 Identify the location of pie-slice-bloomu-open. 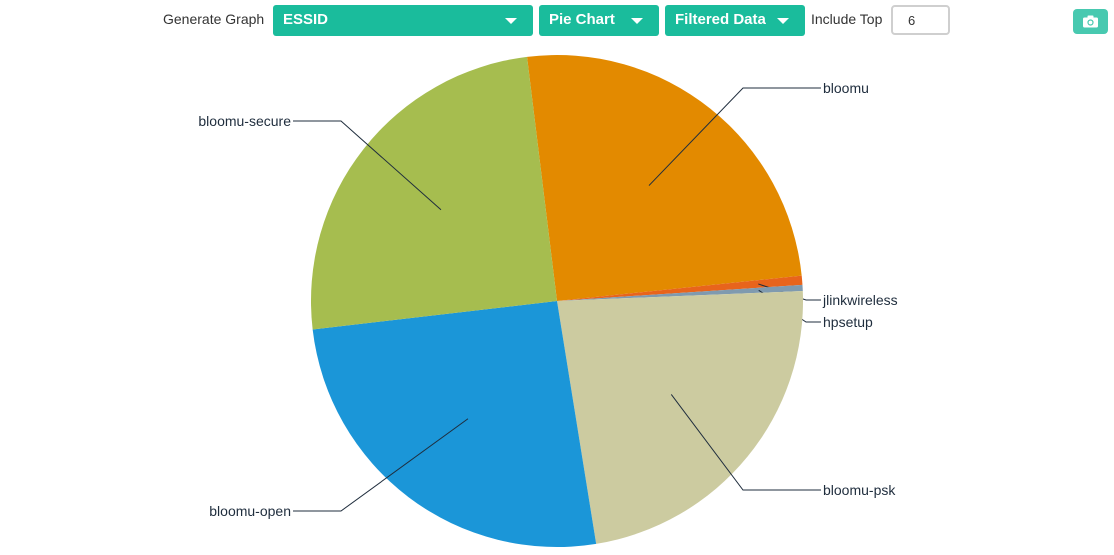
(454, 424).